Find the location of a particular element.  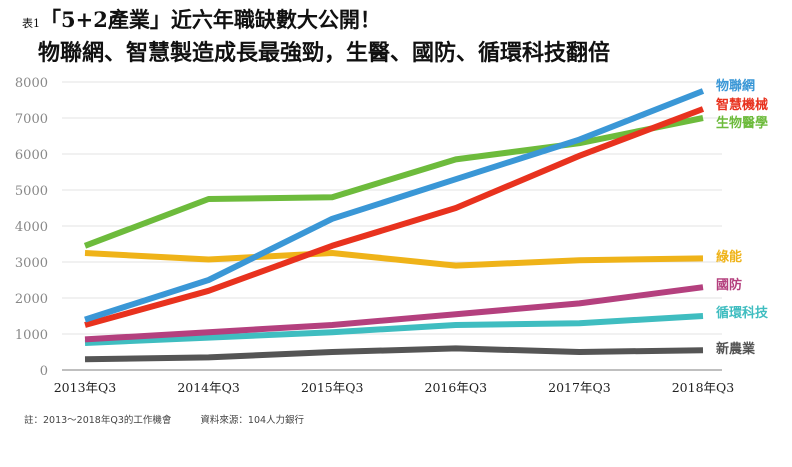

series-label: 智慧機械 is located at coordinates (742, 105).